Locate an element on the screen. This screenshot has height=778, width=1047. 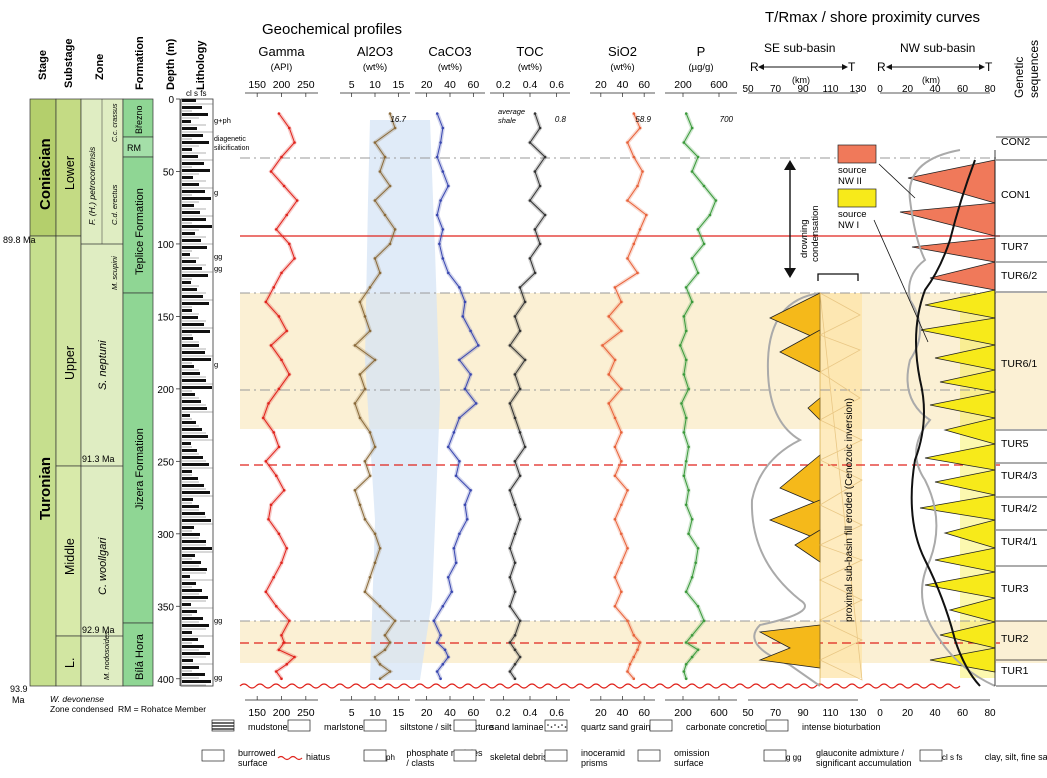
stage-turonian-box is located at coordinates (43, 461).